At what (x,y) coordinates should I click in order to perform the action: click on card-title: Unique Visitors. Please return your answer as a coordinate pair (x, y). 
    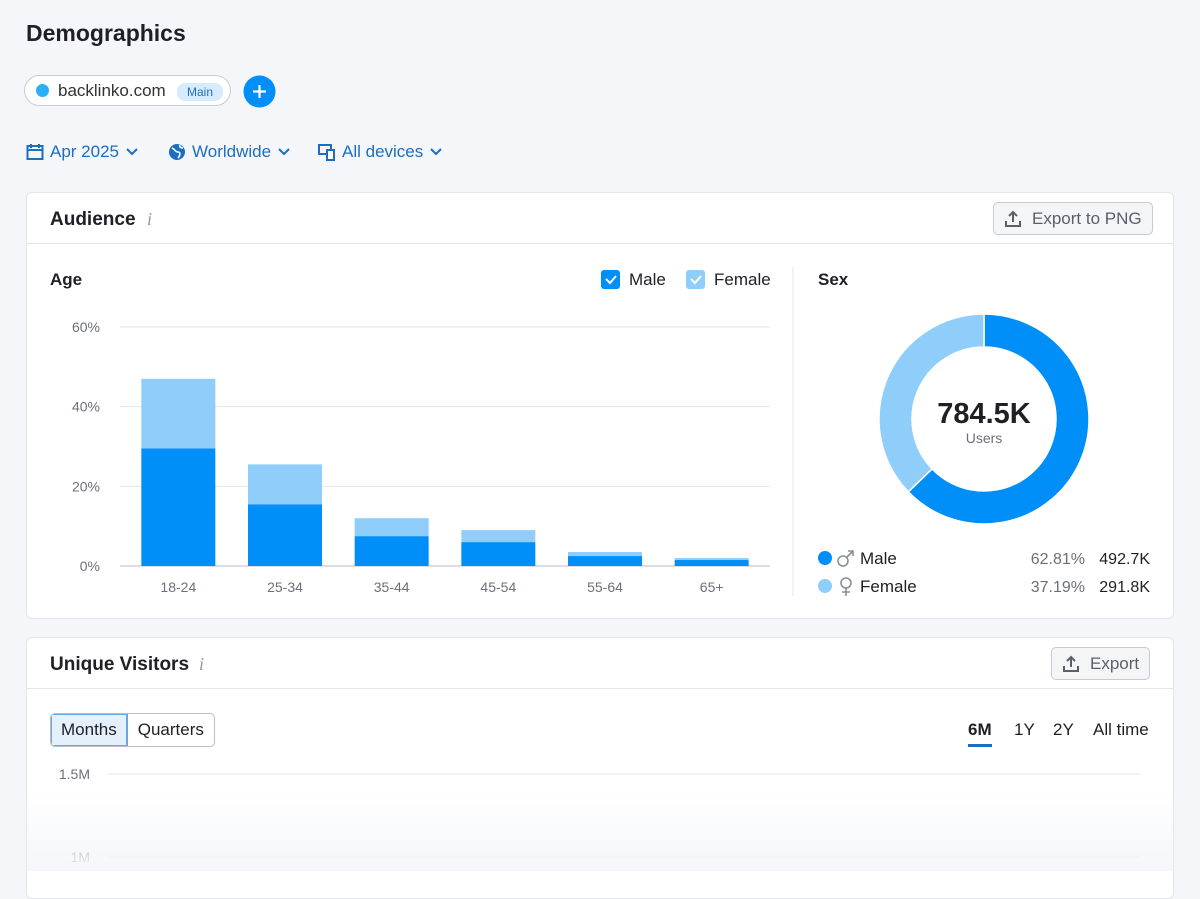
    Looking at the image, I should click on (120, 664).